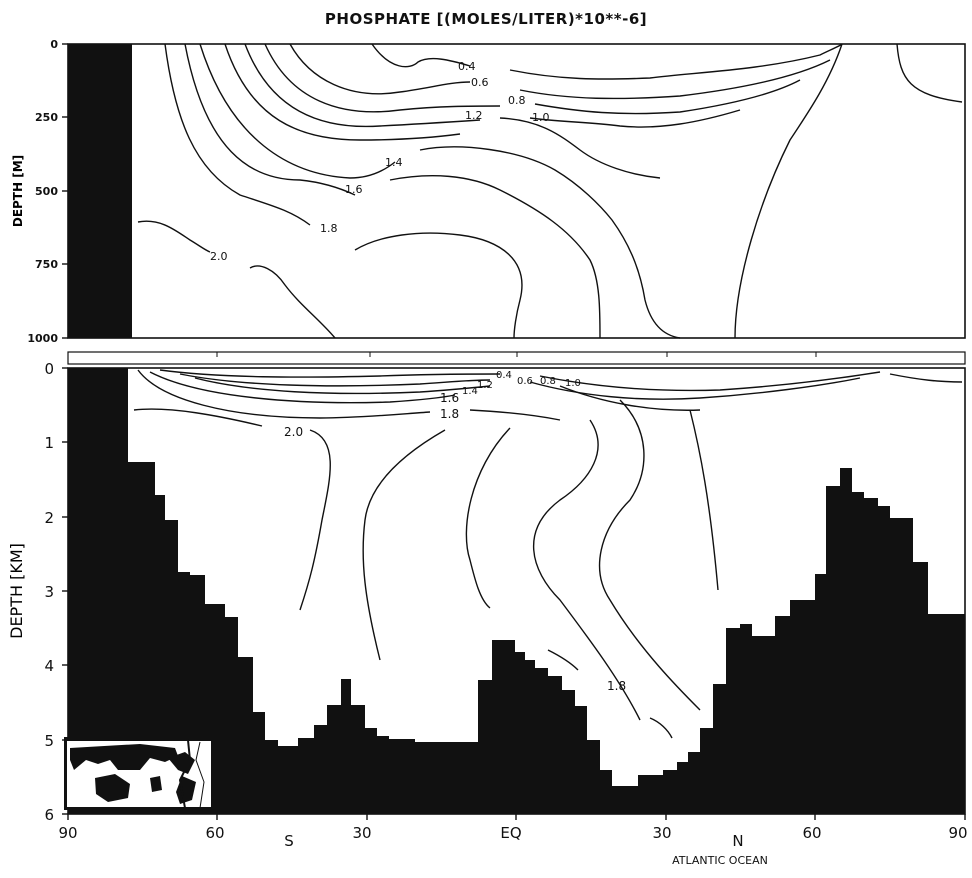 This screenshot has height=878, width=972. What do you see at coordinates (788, 191) in the screenshot?
I see `upper-contour-right2` at bounding box center [788, 191].